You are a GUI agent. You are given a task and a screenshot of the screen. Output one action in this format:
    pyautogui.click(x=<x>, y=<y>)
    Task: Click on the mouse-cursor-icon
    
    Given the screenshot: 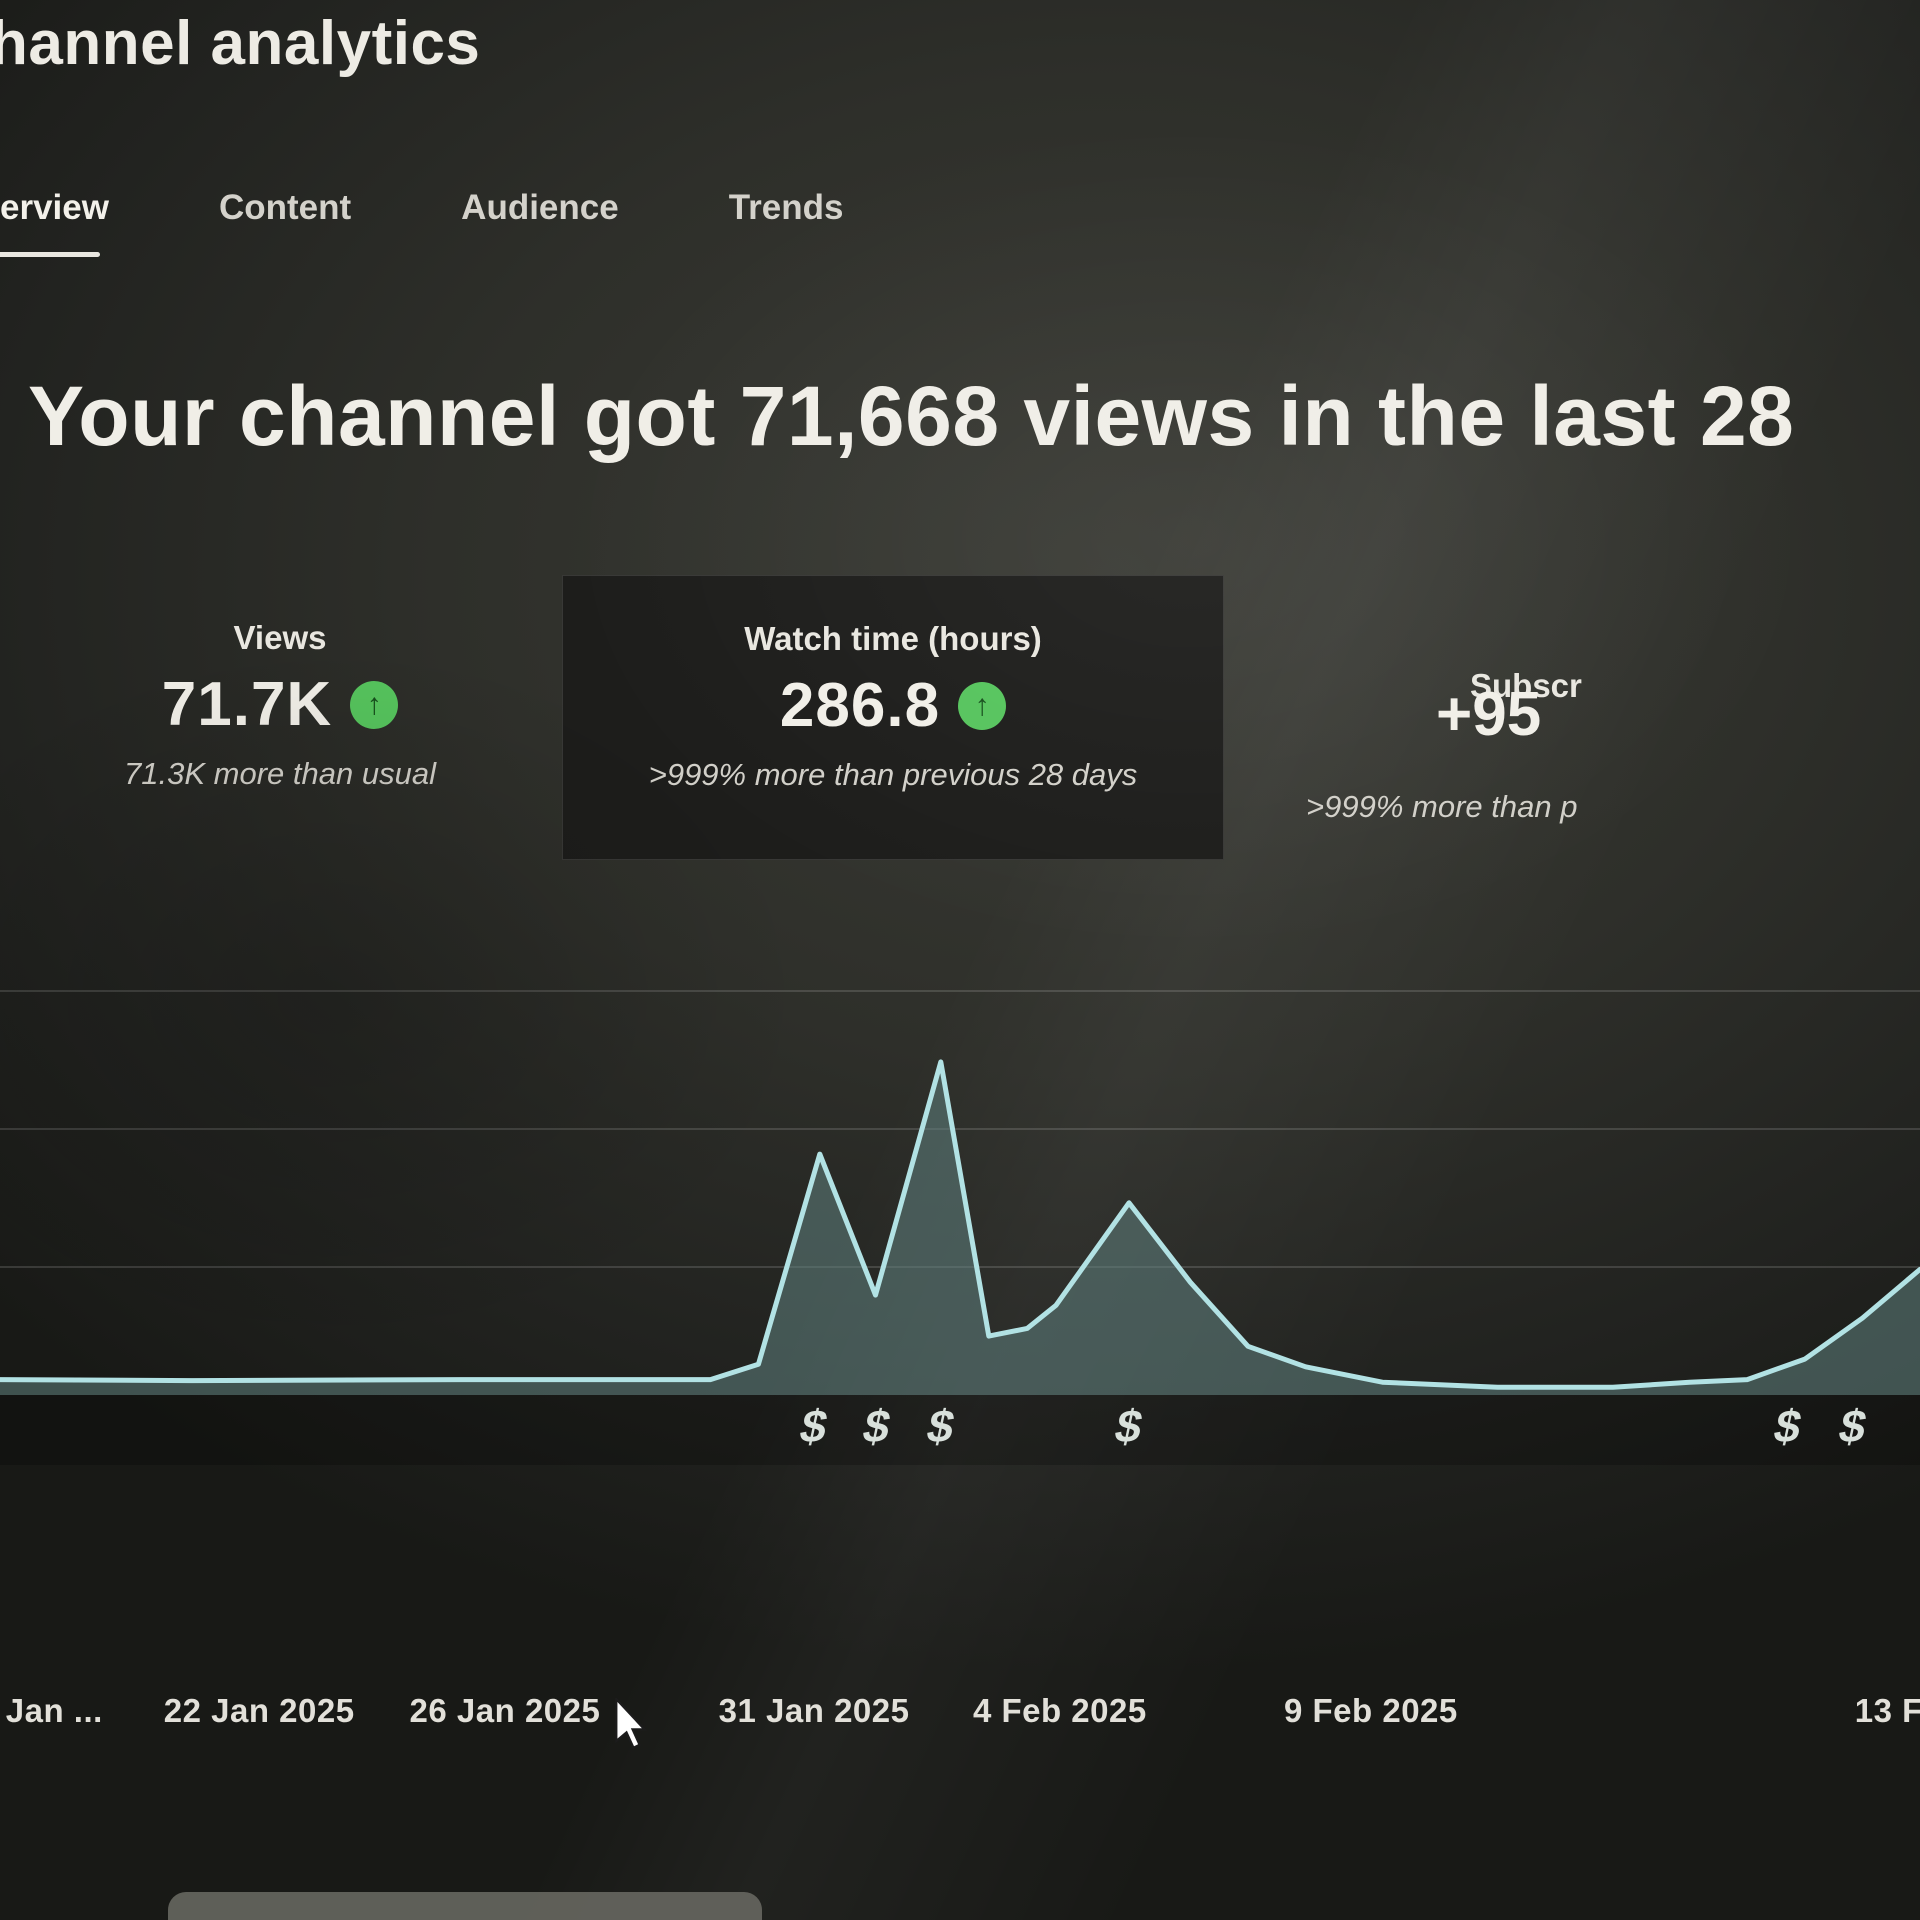 What is the action you would take?
    pyautogui.click(x=631, y=1724)
    